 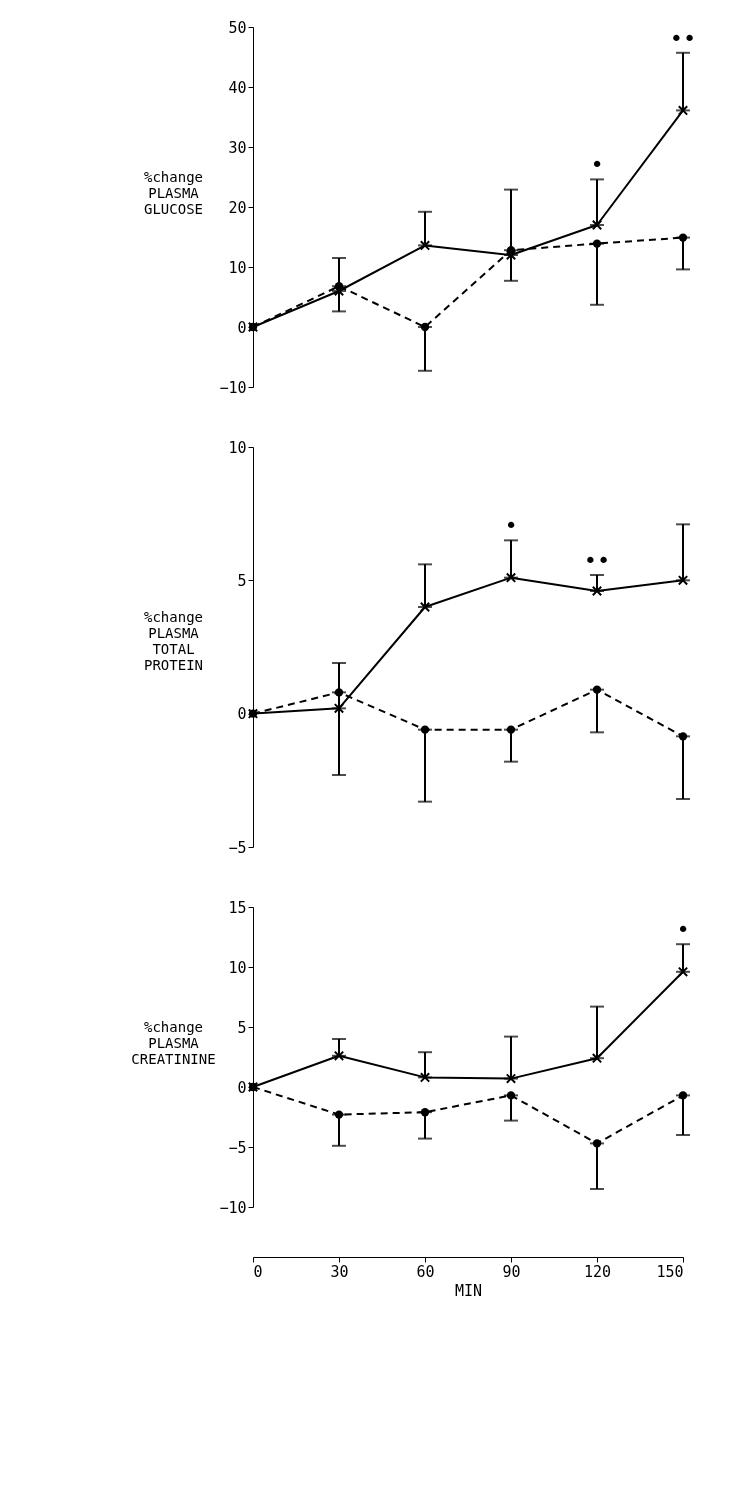 I want to click on y-axis-title: %change PLASMA GLUCOSE, so click(x=173, y=192).